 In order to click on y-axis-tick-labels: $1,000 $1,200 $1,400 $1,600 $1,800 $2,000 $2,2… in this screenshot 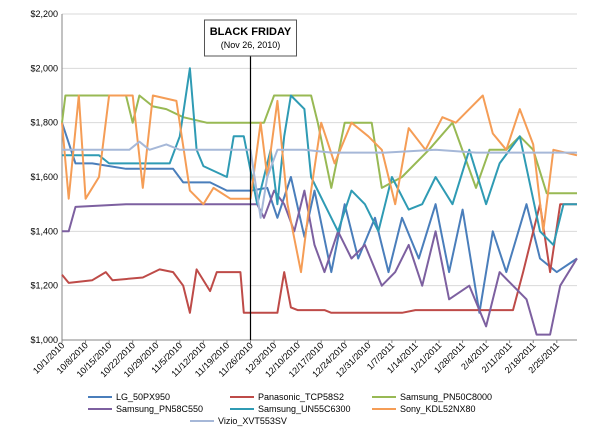, I will do `click(44, 177)`.